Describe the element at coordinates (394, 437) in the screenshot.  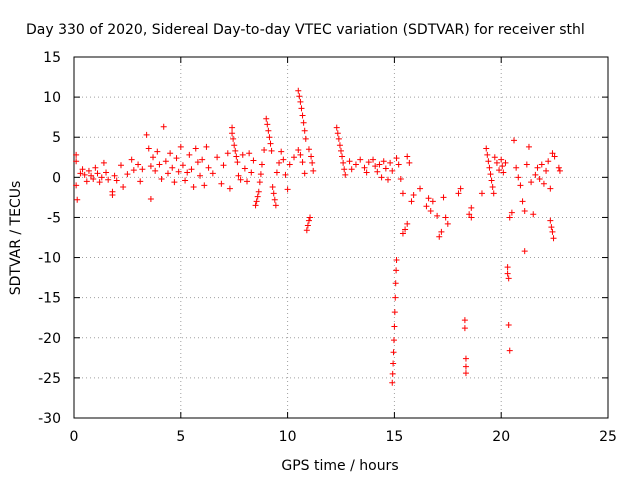
I see `x-tick-label: 15` at that location.